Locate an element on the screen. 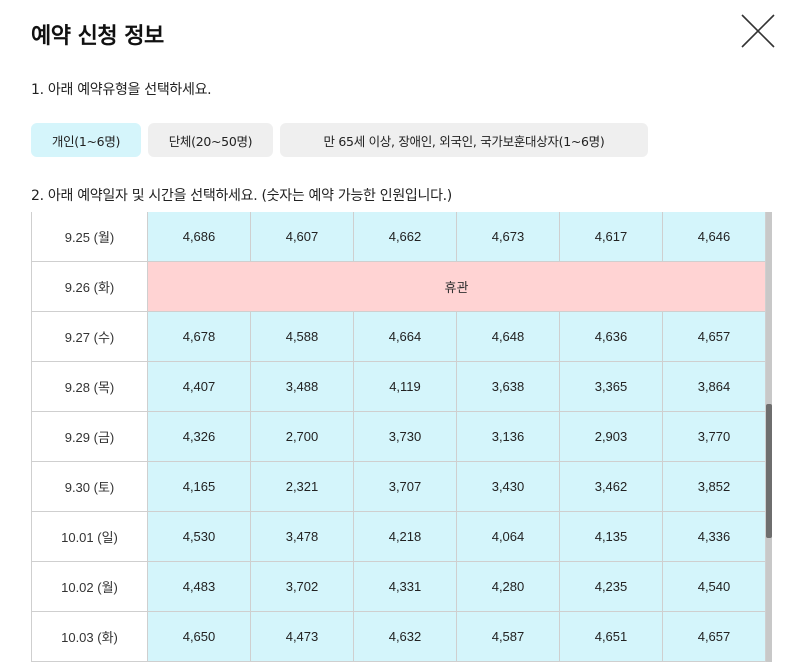 This screenshot has width=785, height=672. close-button is located at coordinates (758, 31).